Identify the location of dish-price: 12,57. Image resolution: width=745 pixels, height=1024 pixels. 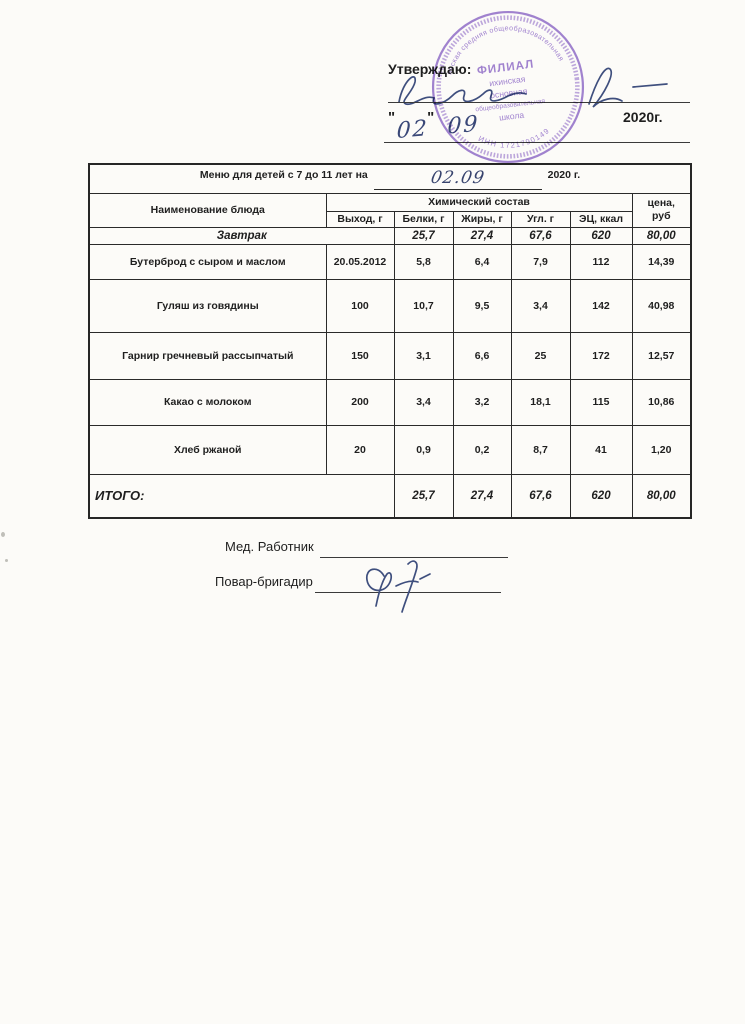
(661, 355).